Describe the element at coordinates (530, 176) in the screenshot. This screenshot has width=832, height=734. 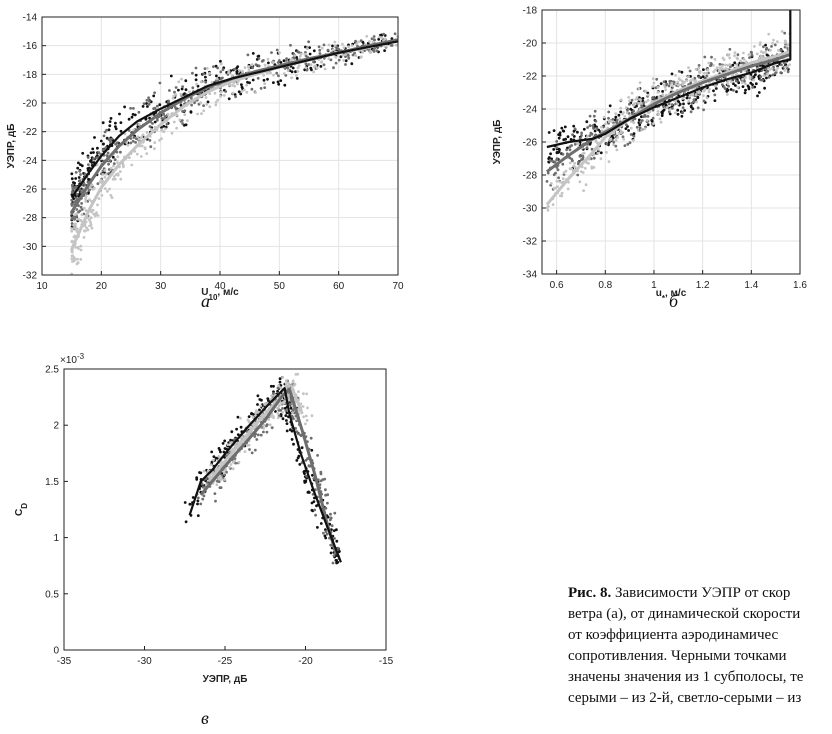
I see `y-tick-label: -28` at that location.